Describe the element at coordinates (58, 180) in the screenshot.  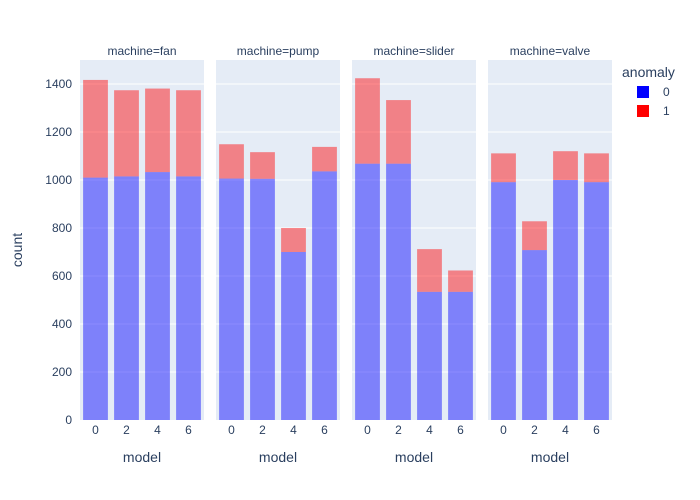
I see `y-tick-label: 1000` at that location.